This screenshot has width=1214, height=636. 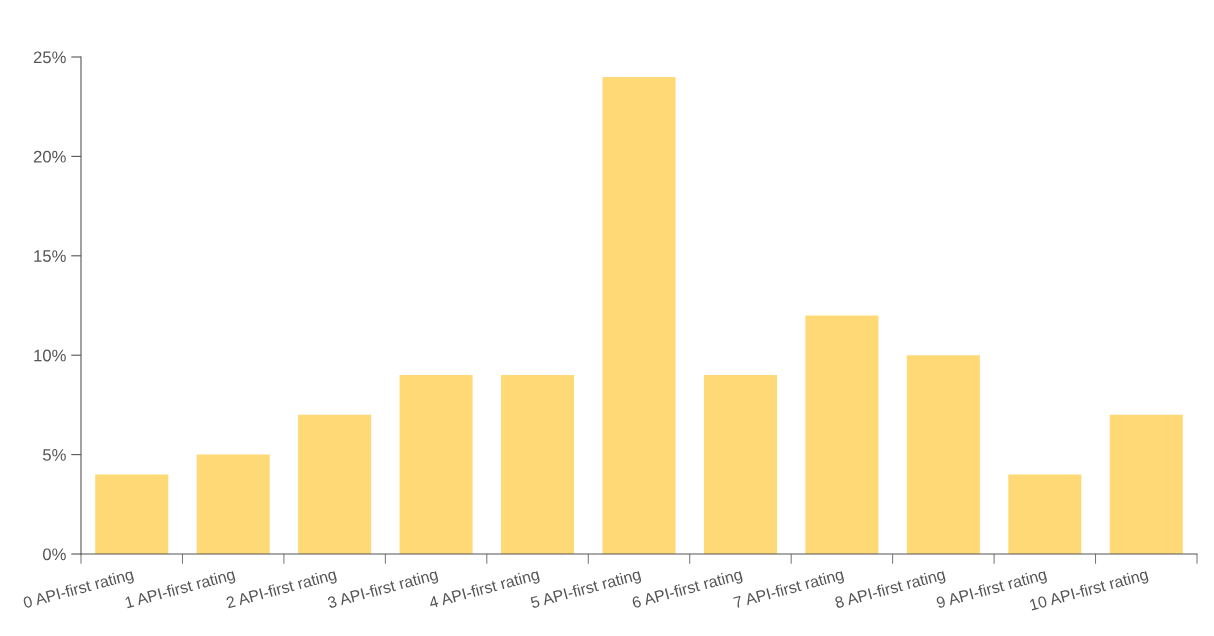 What do you see at coordinates (50, 355) in the screenshot?
I see `y-tick-label: 10%` at bounding box center [50, 355].